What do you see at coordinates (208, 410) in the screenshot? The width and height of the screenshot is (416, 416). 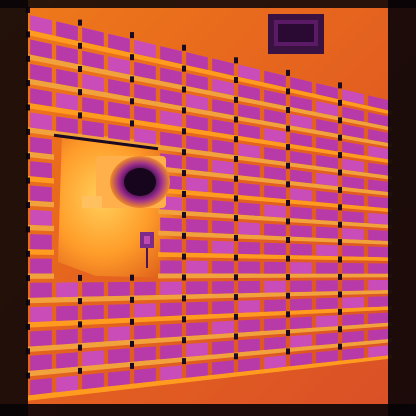 I see `bottom-frame-edge` at bounding box center [208, 410].